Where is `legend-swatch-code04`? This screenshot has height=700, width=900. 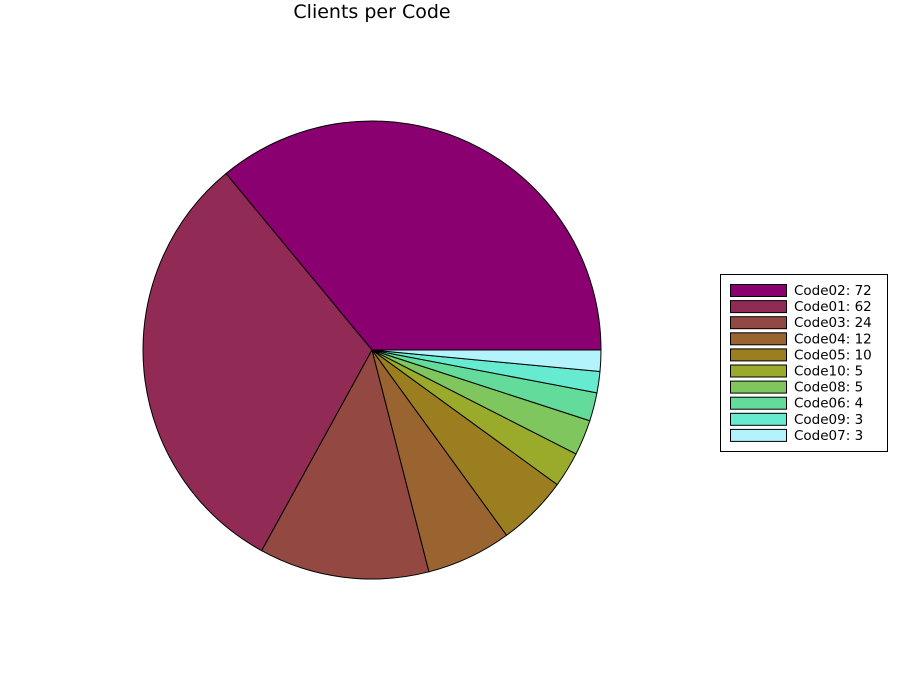
legend-swatch-code04 is located at coordinates (758, 339).